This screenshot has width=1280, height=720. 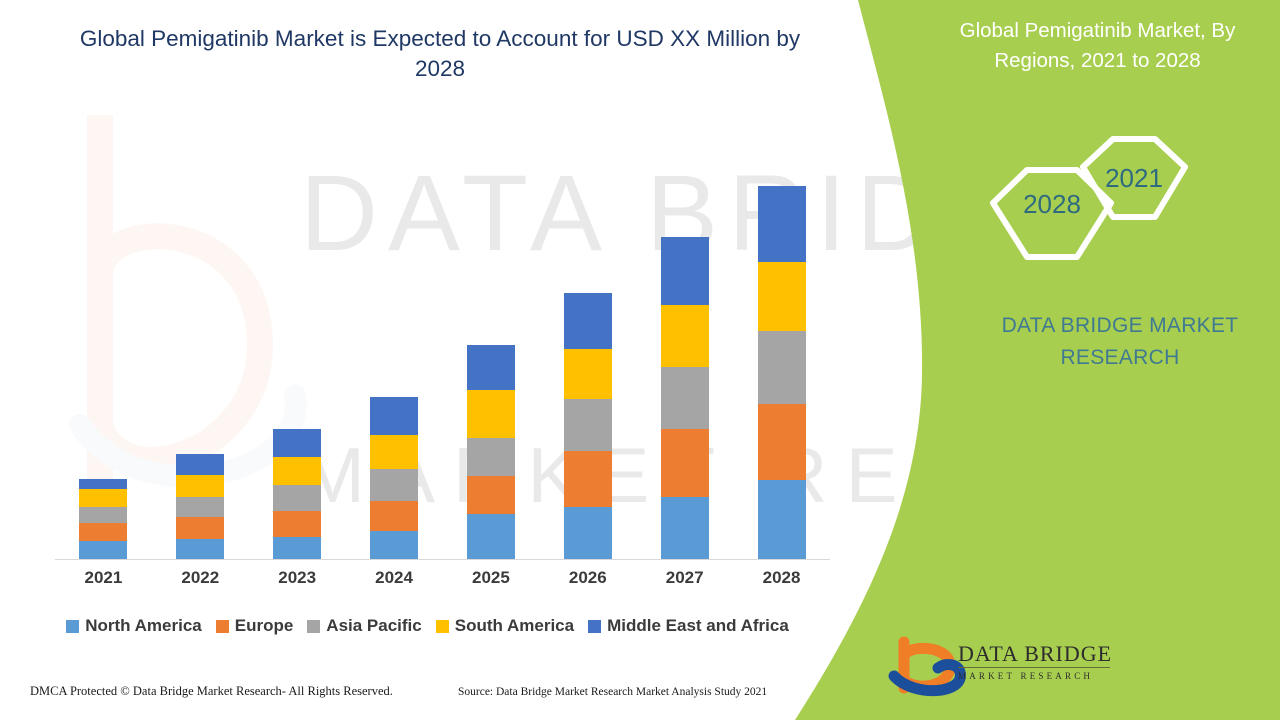 I want to click on logo-wordmark: DATA BRIDGE MARKET RESEARCH, so click(x=1038, y=661).